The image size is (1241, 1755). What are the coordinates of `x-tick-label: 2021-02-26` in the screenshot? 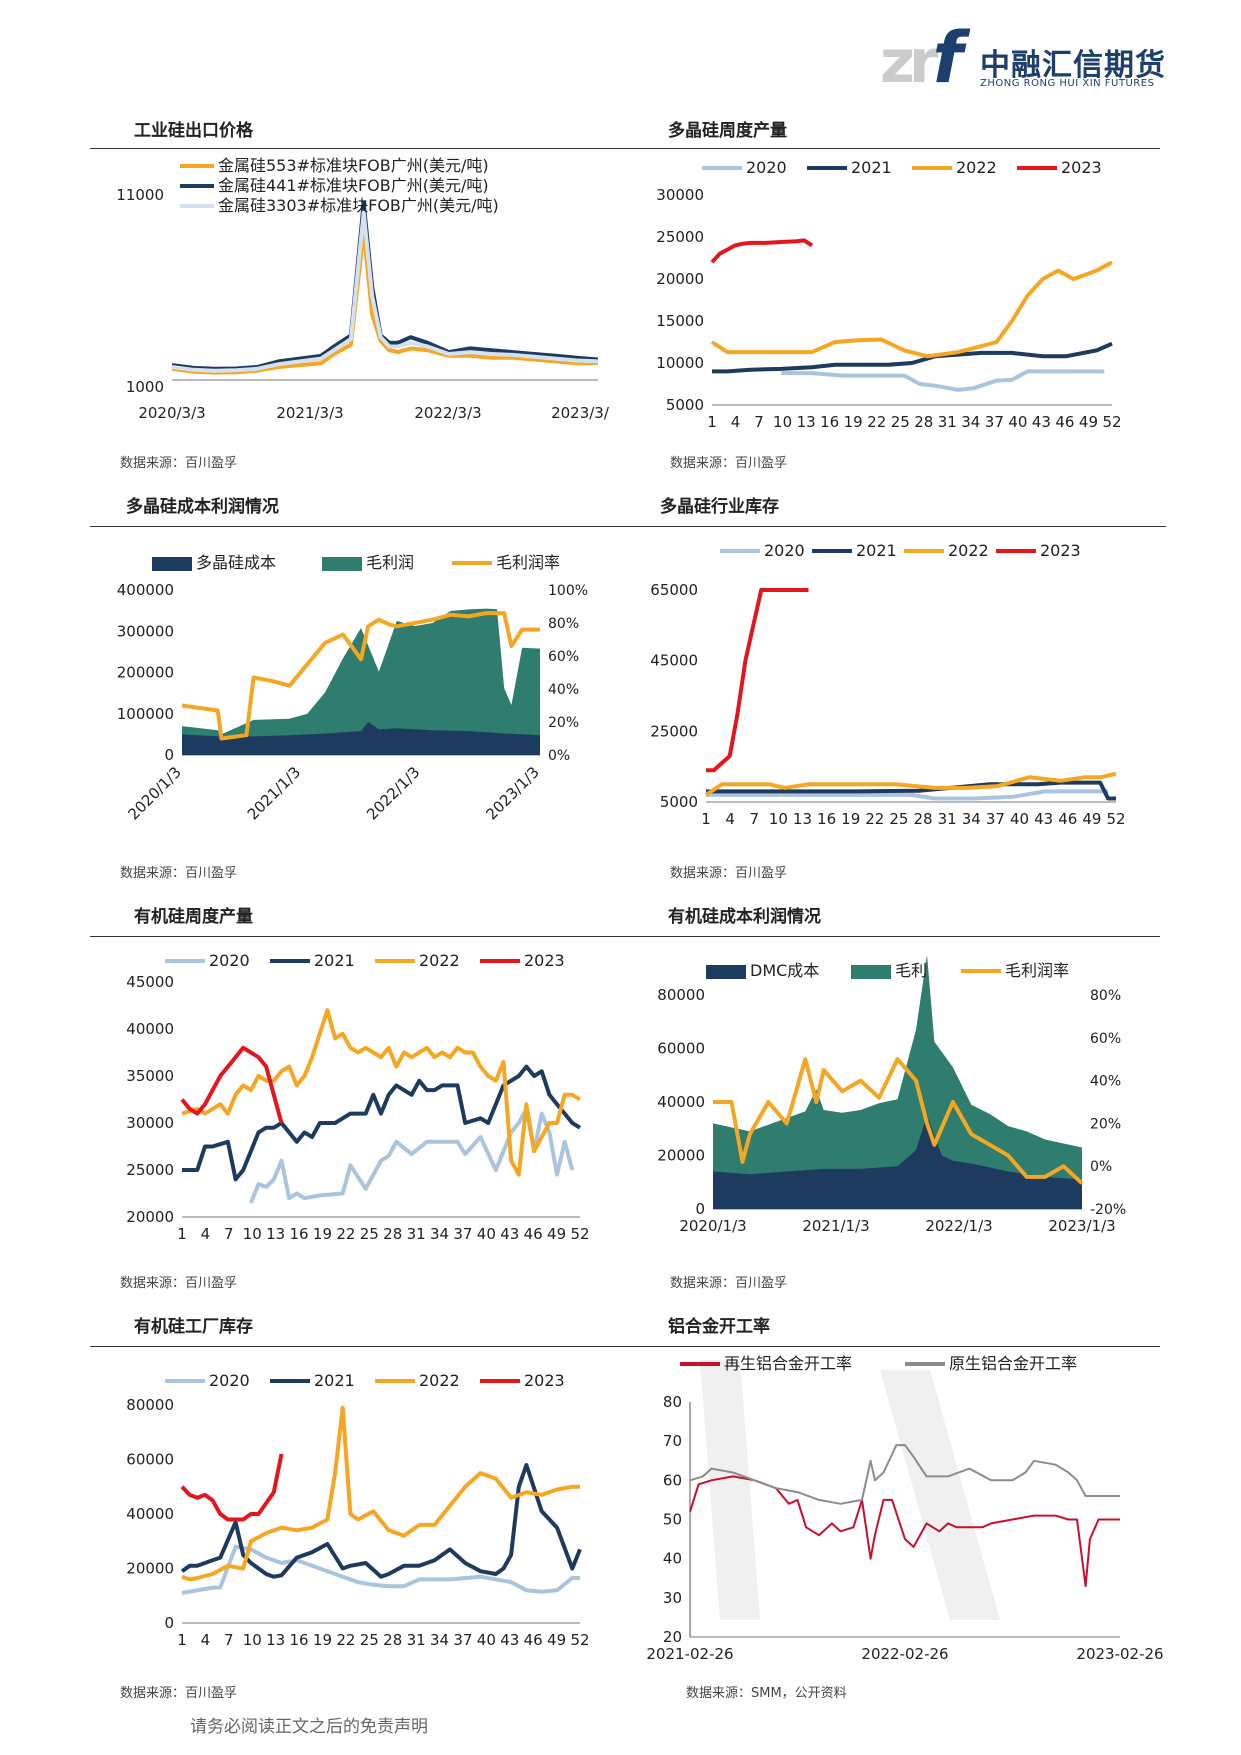 It's located at (689, 1654).